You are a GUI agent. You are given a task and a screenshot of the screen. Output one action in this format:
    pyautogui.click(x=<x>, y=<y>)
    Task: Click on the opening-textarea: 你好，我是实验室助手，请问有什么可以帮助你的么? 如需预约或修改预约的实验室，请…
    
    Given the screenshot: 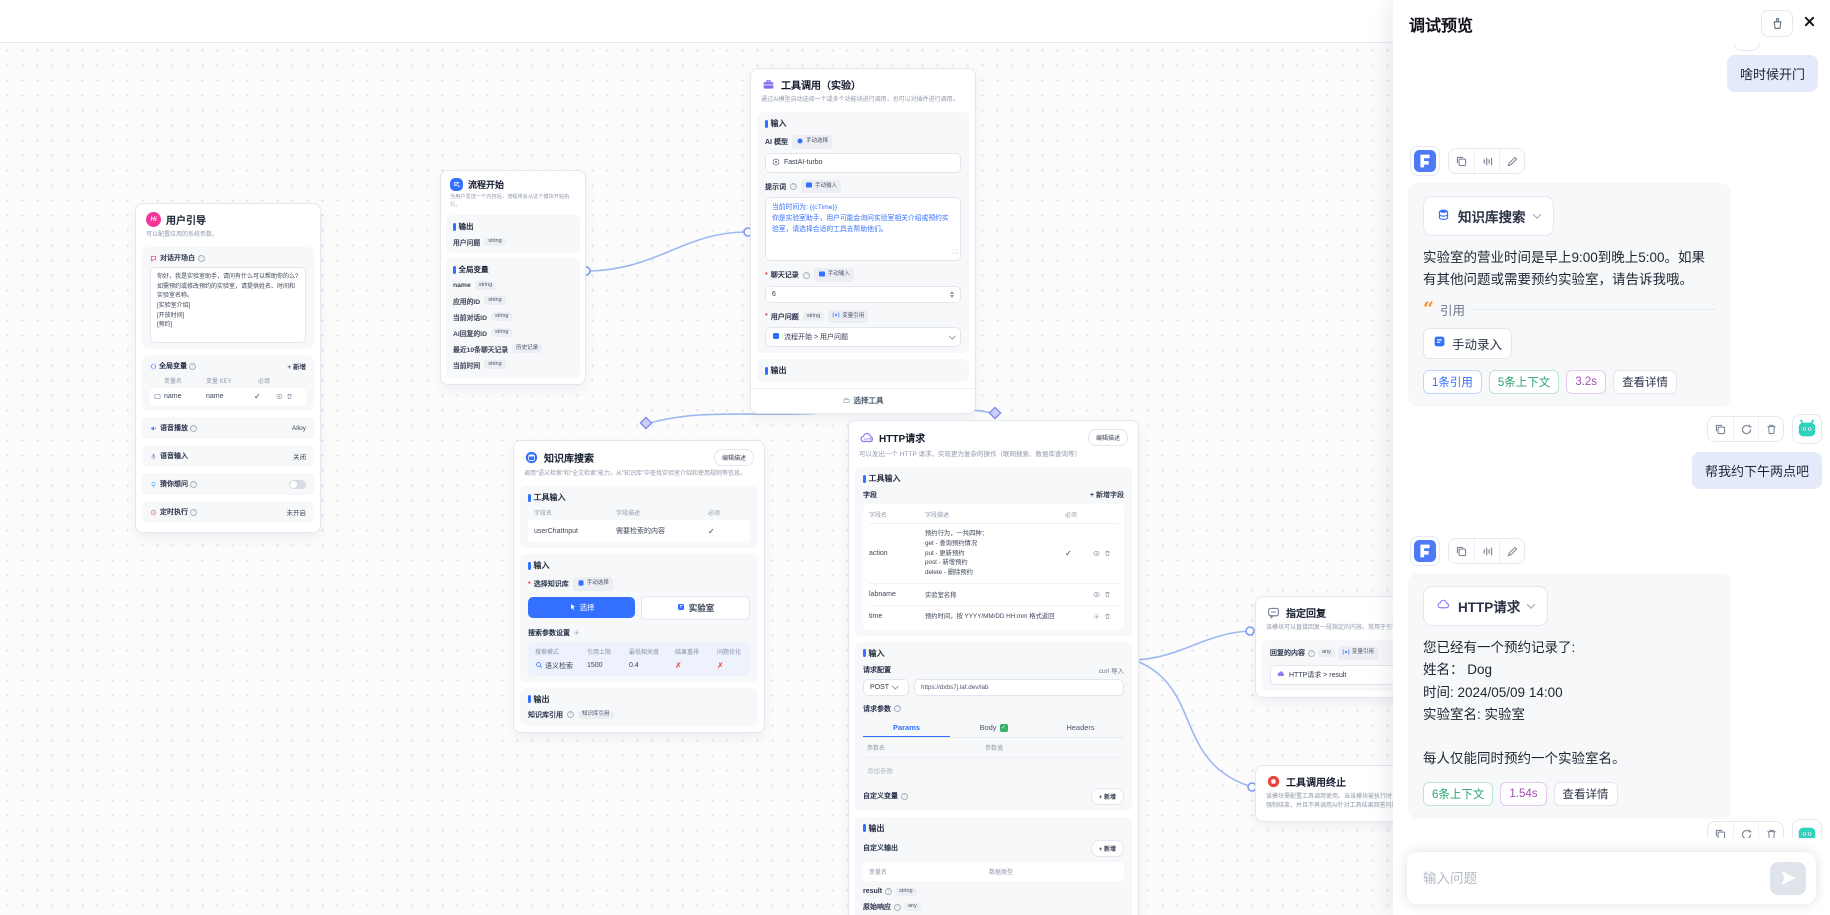 What is the action you would take?
    pyautogui.click(x=228, y=305)
    